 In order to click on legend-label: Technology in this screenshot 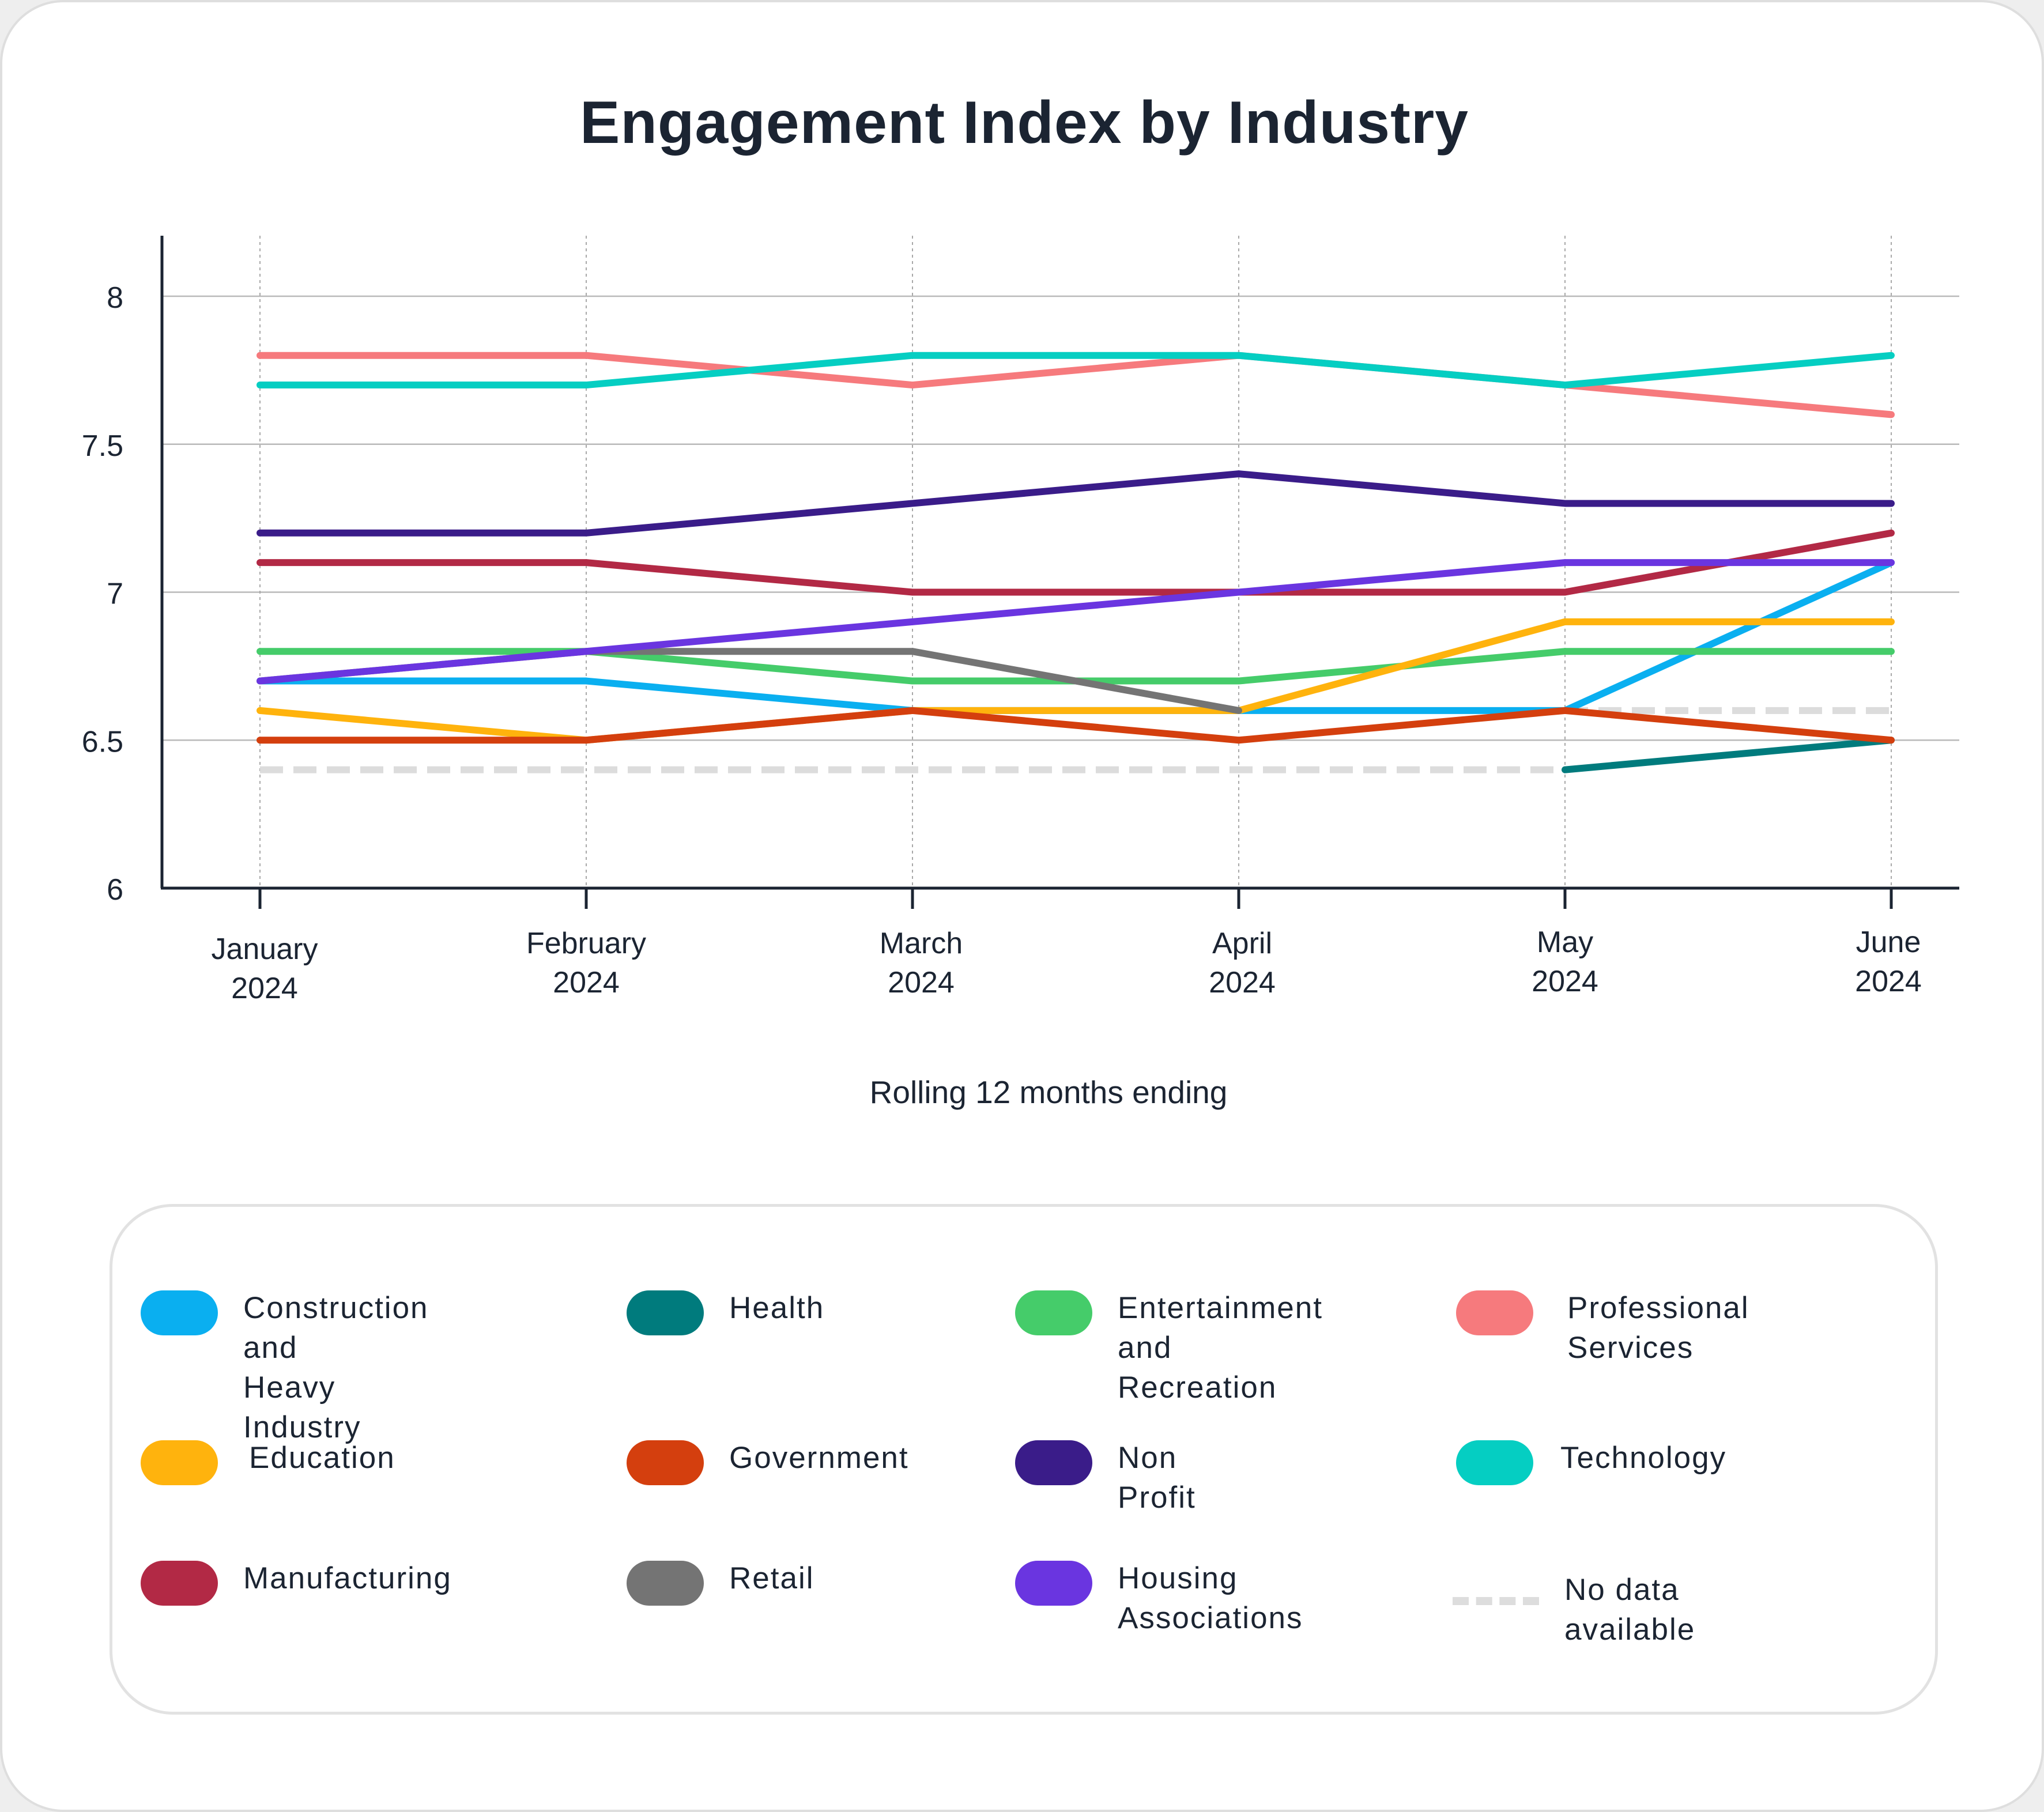, I will do `click(1643, 1458)`.